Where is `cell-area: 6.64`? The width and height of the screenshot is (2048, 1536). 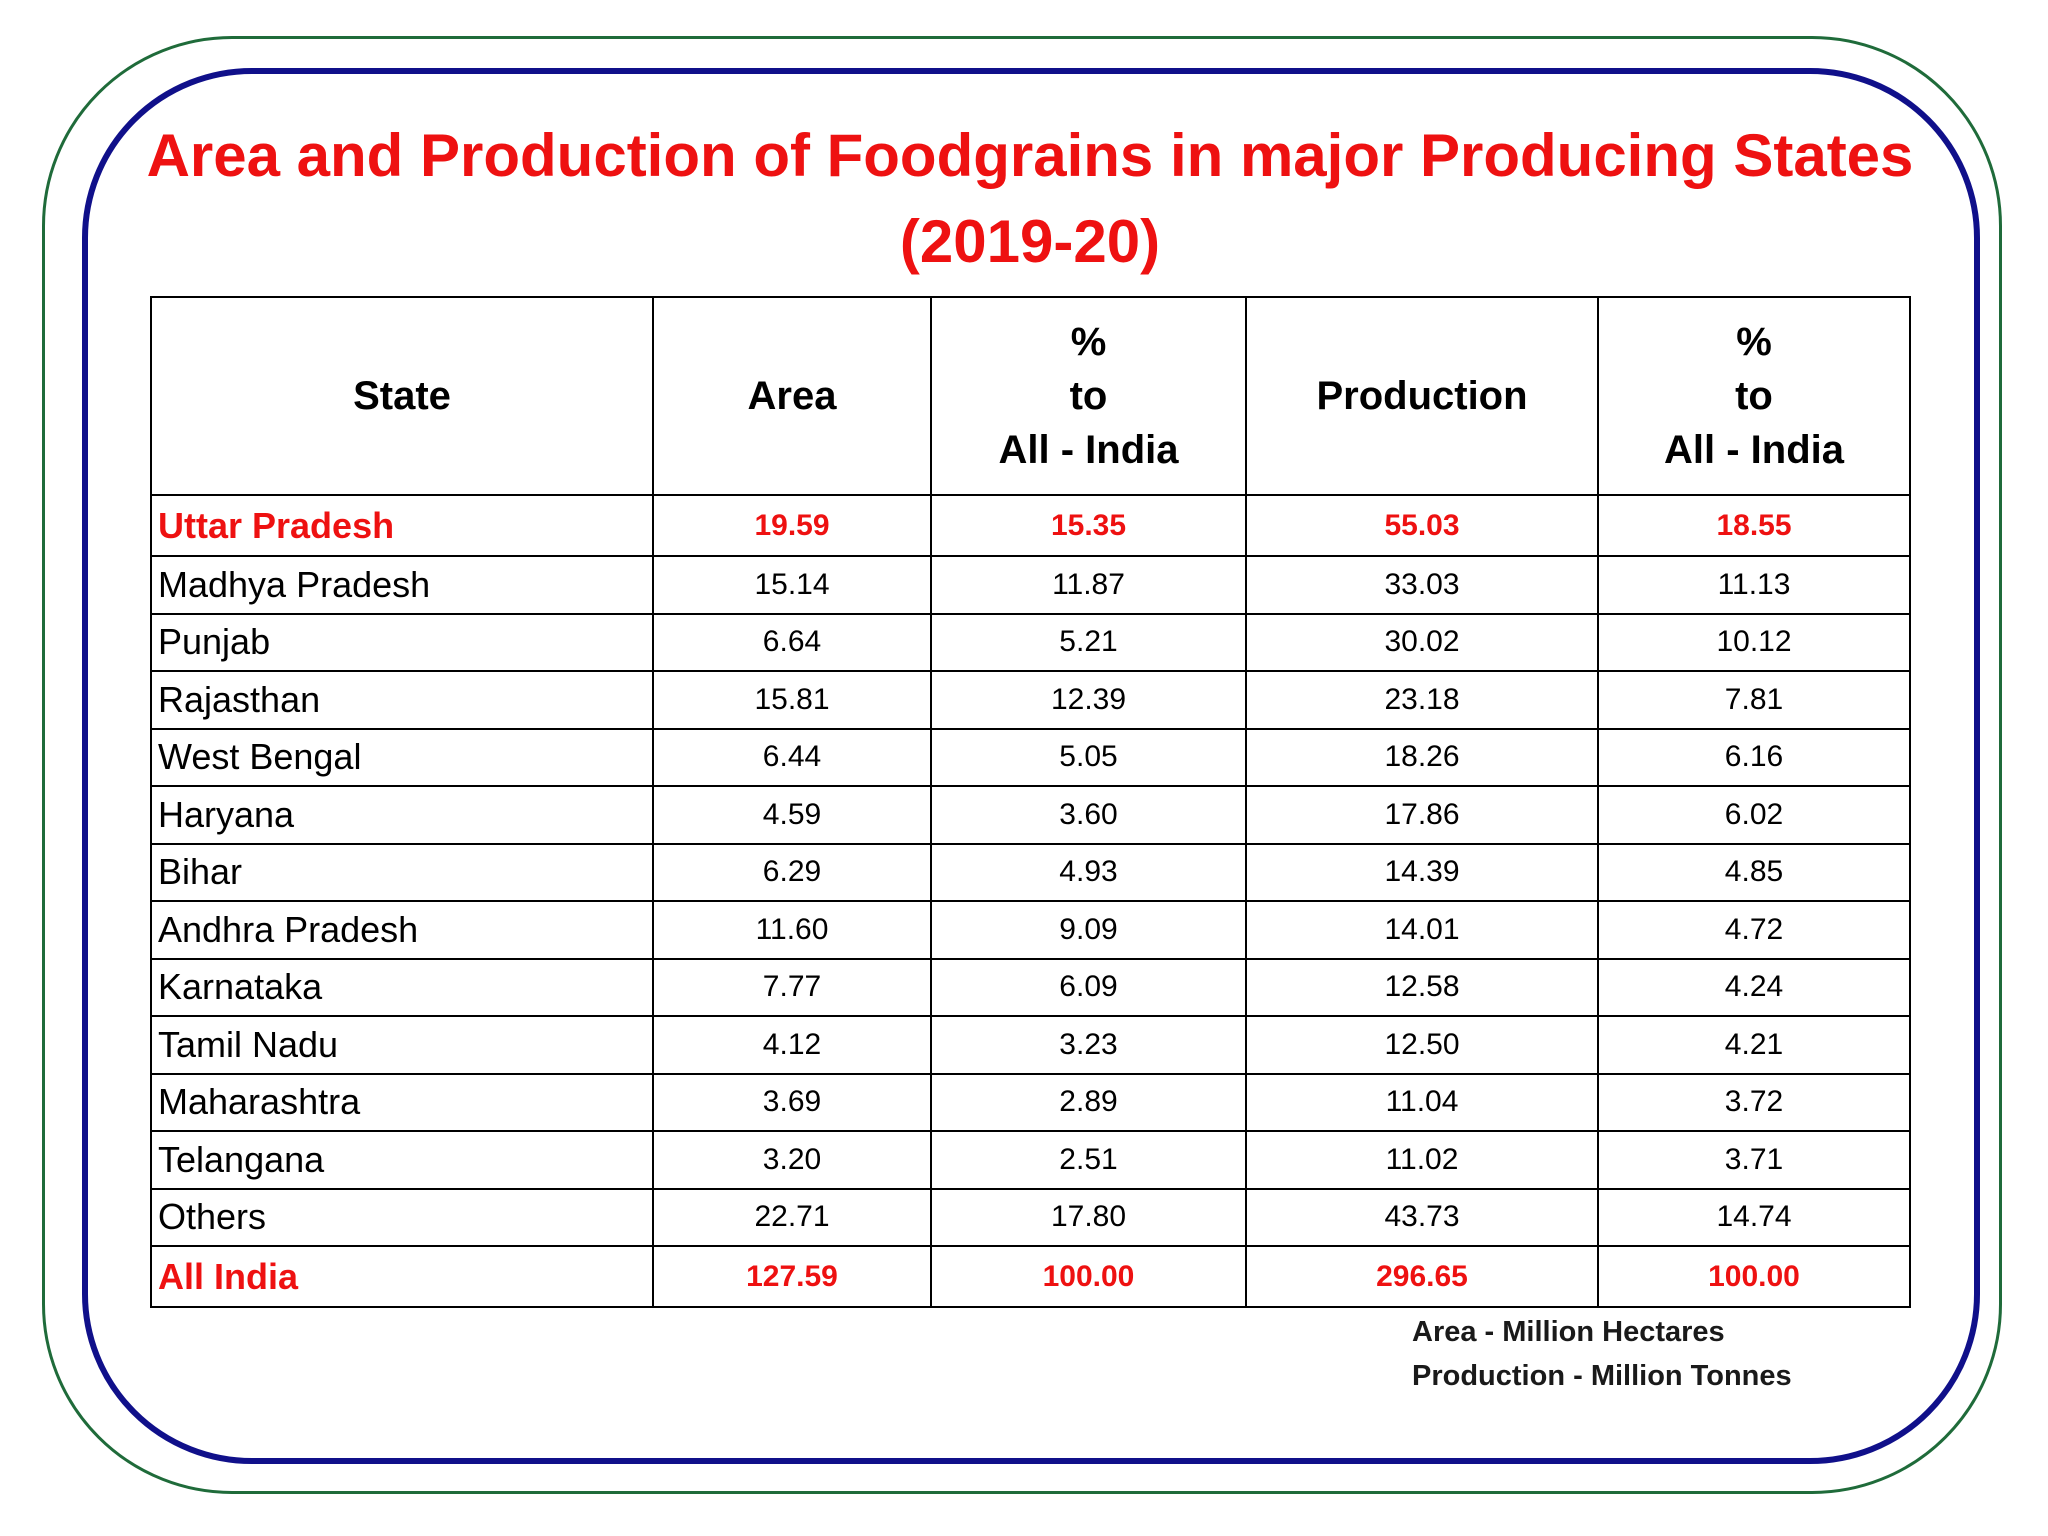
cell-area: 6.64 is located at coordinates (792, 642).